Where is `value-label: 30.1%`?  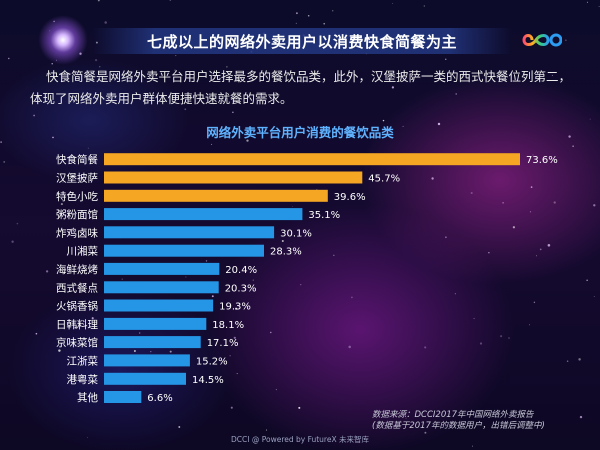 value-label: 30.1% is located at coordinates (296, 233).